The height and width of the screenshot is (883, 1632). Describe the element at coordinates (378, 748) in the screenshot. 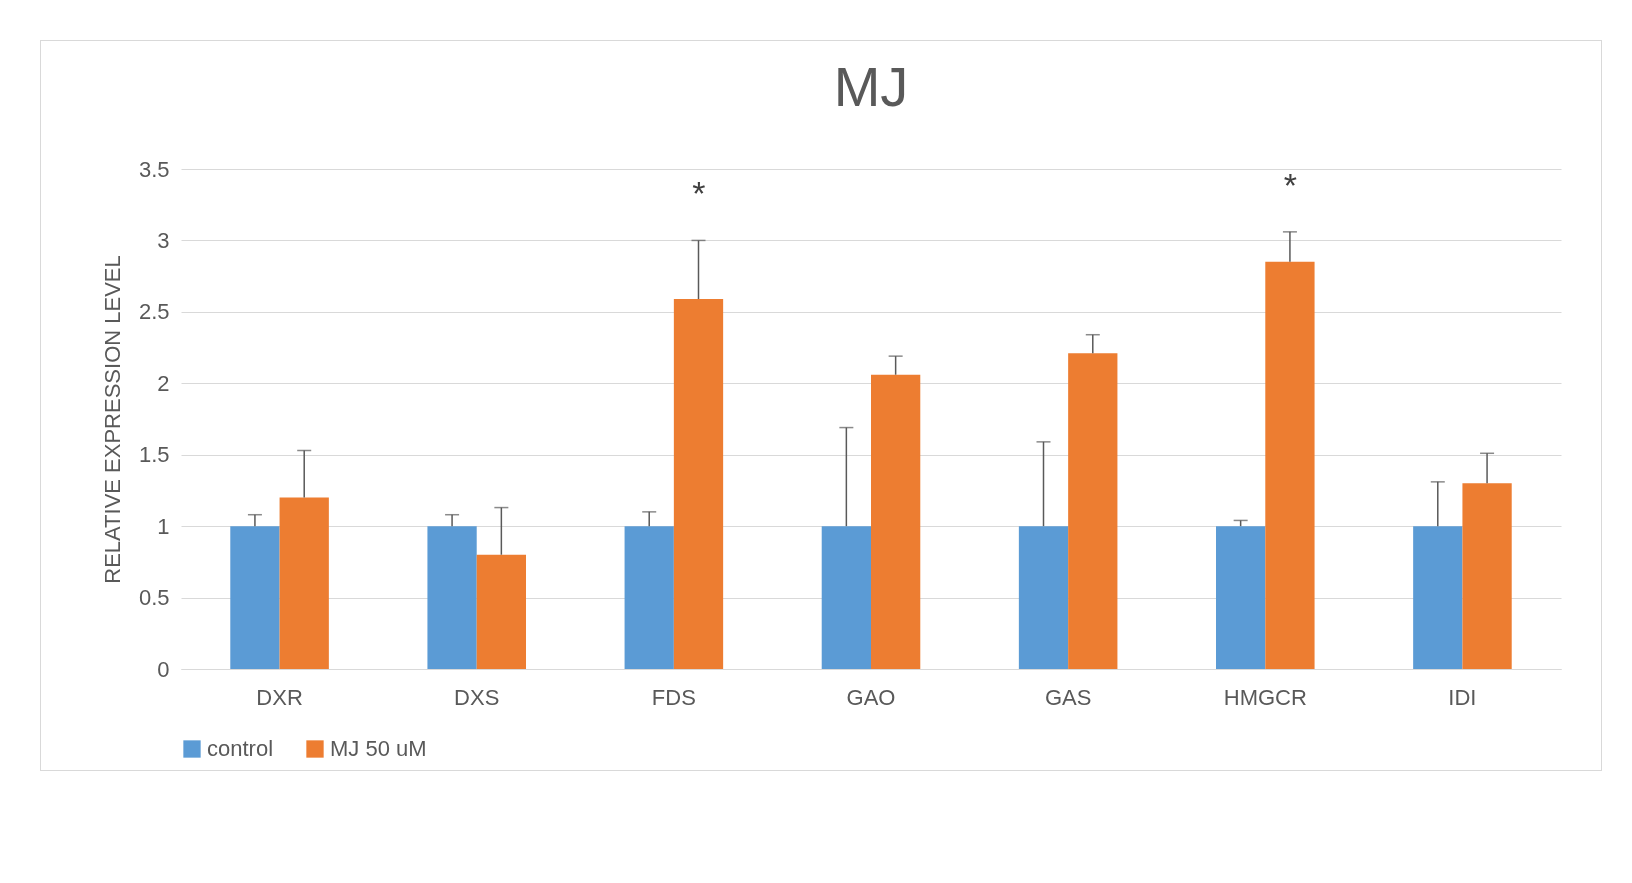

I see `legend-label: MJ 50 uM` at that location.